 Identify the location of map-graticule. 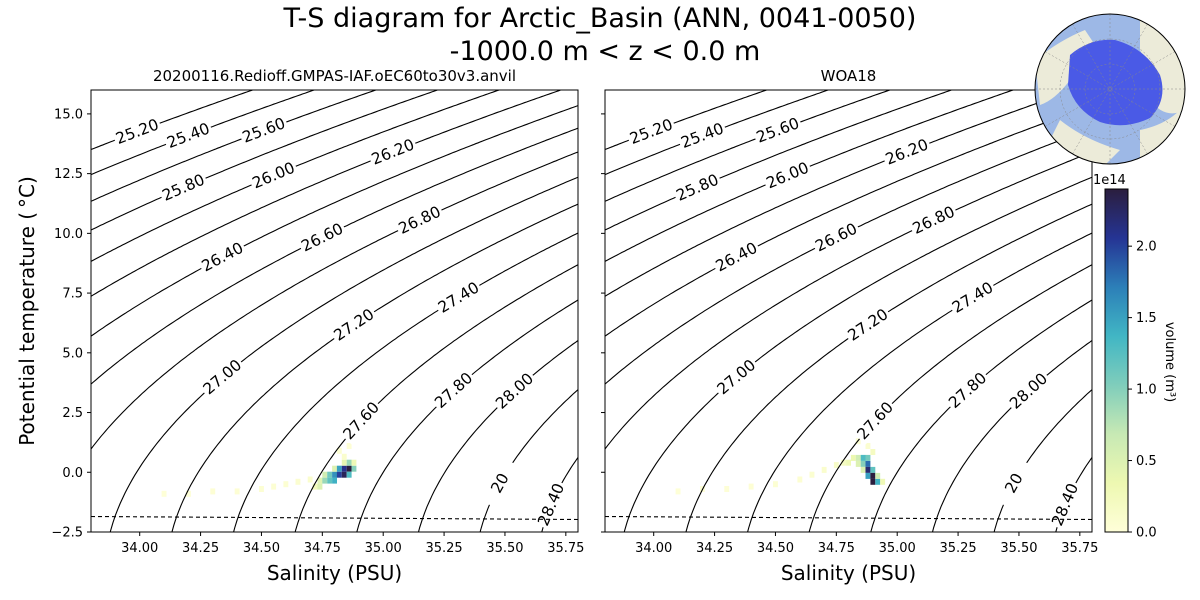
(1110, 89).